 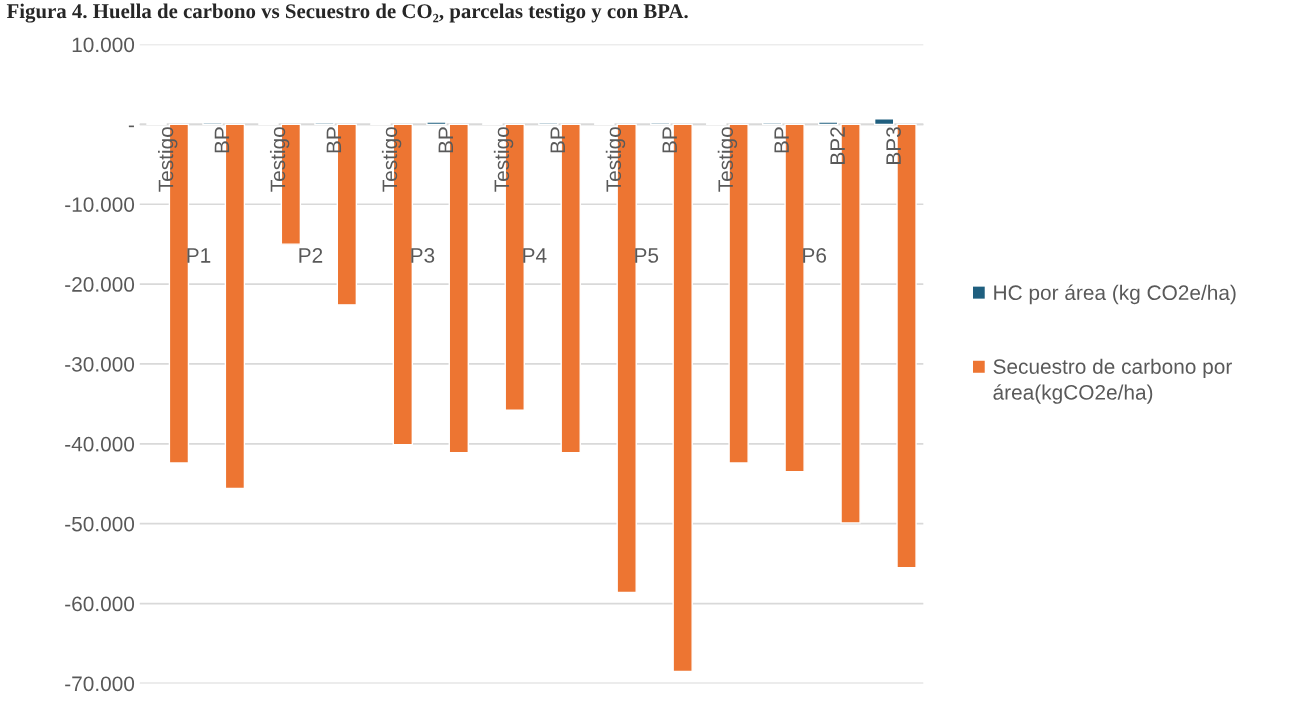 I want to click on y-tick-label: -50.000, so click(x=100, y=524).